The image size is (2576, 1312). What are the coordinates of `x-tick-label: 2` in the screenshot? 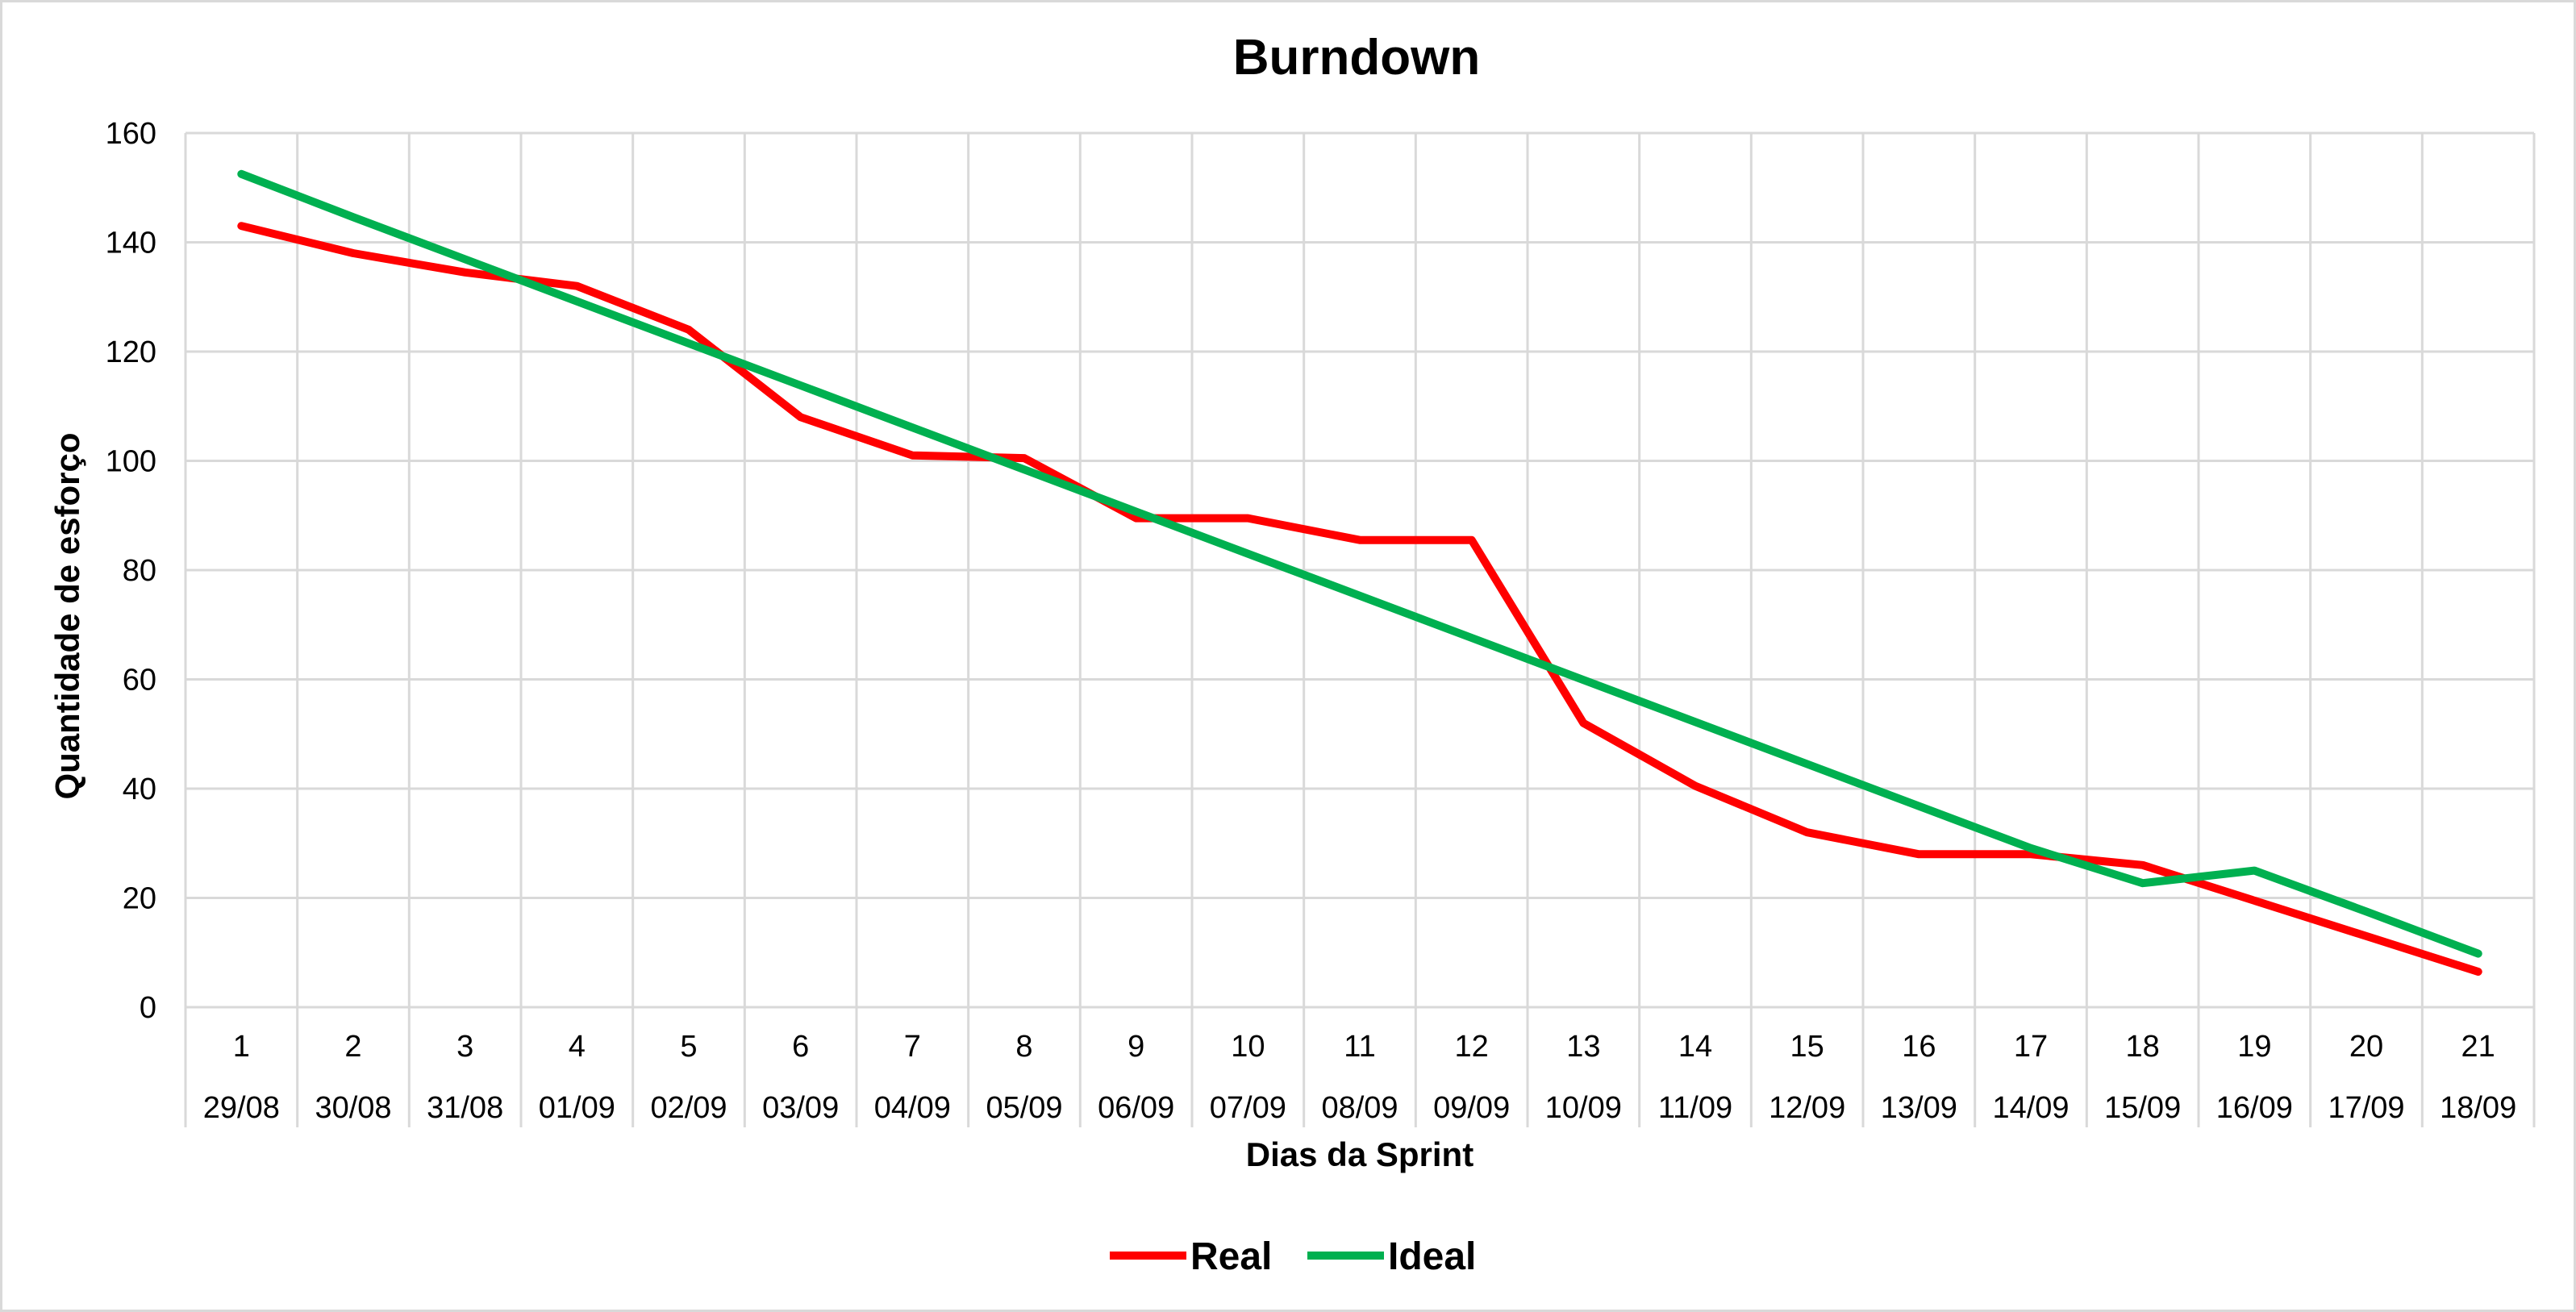 It's located at (352, 1047).